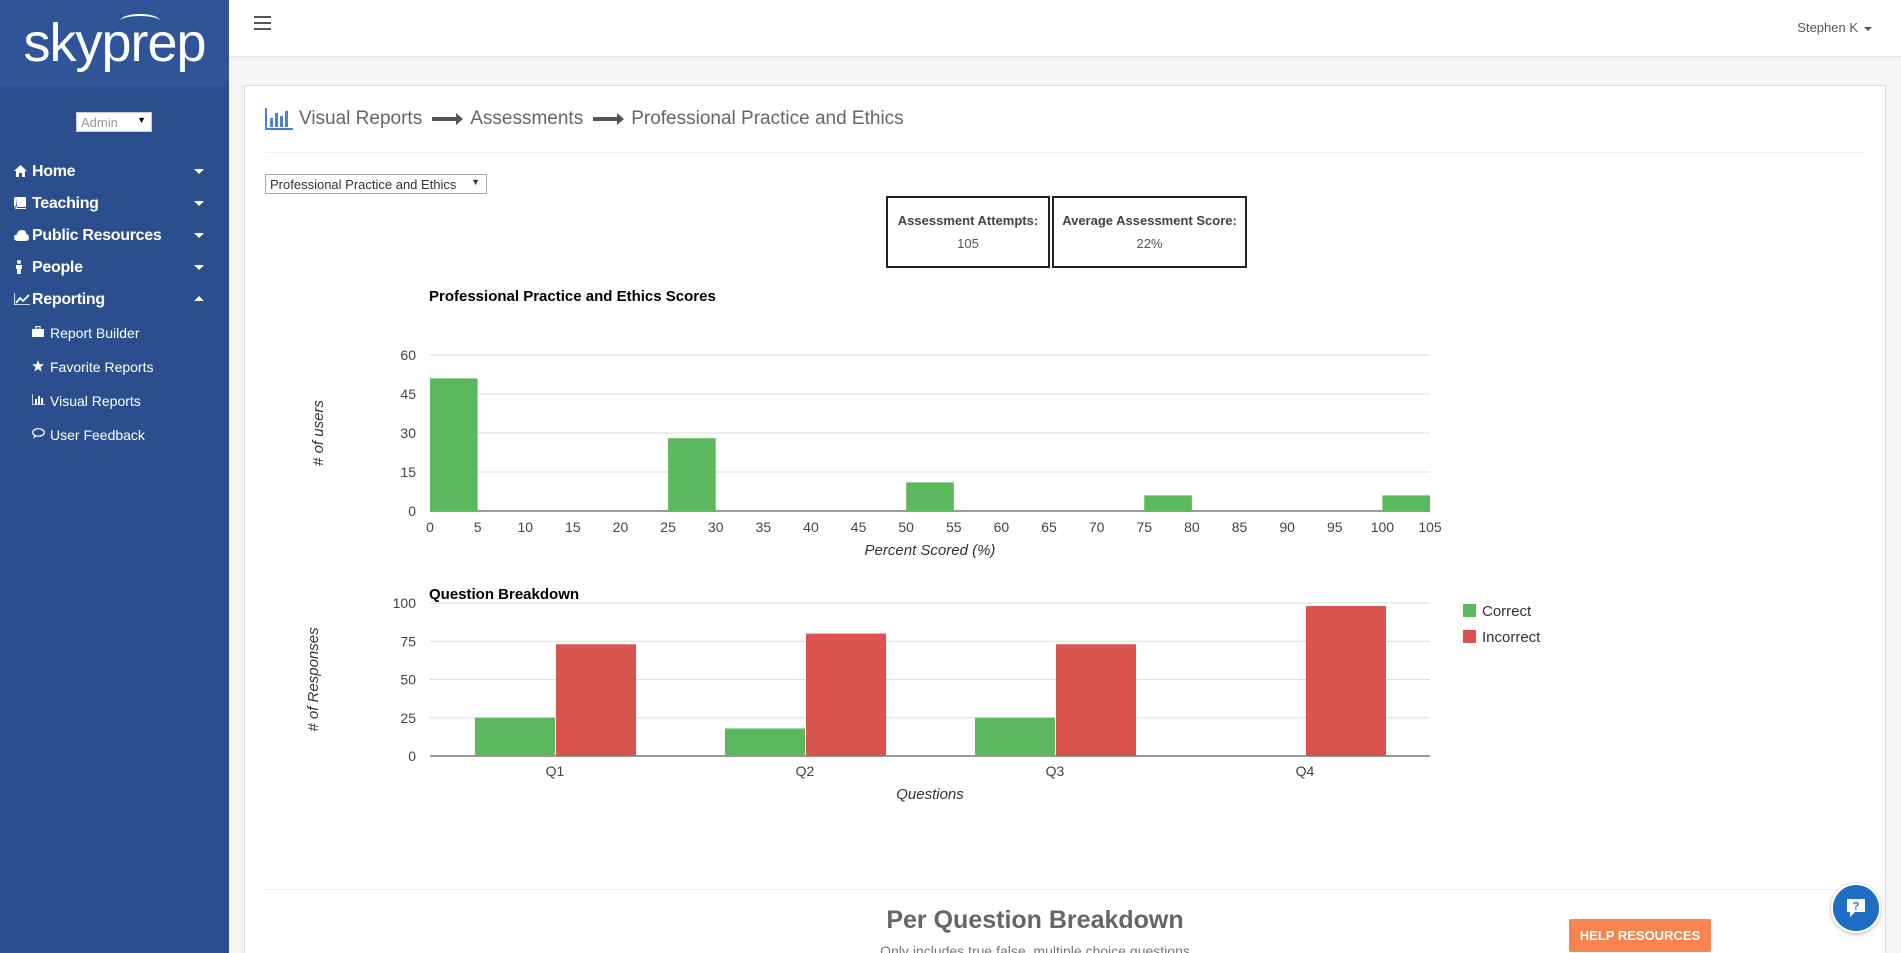 The image size is (1901, 953). Describe the element at coordinates (527, 118) in the screenshot. I see `breadcrumb-assessments: Assessments` at that location.